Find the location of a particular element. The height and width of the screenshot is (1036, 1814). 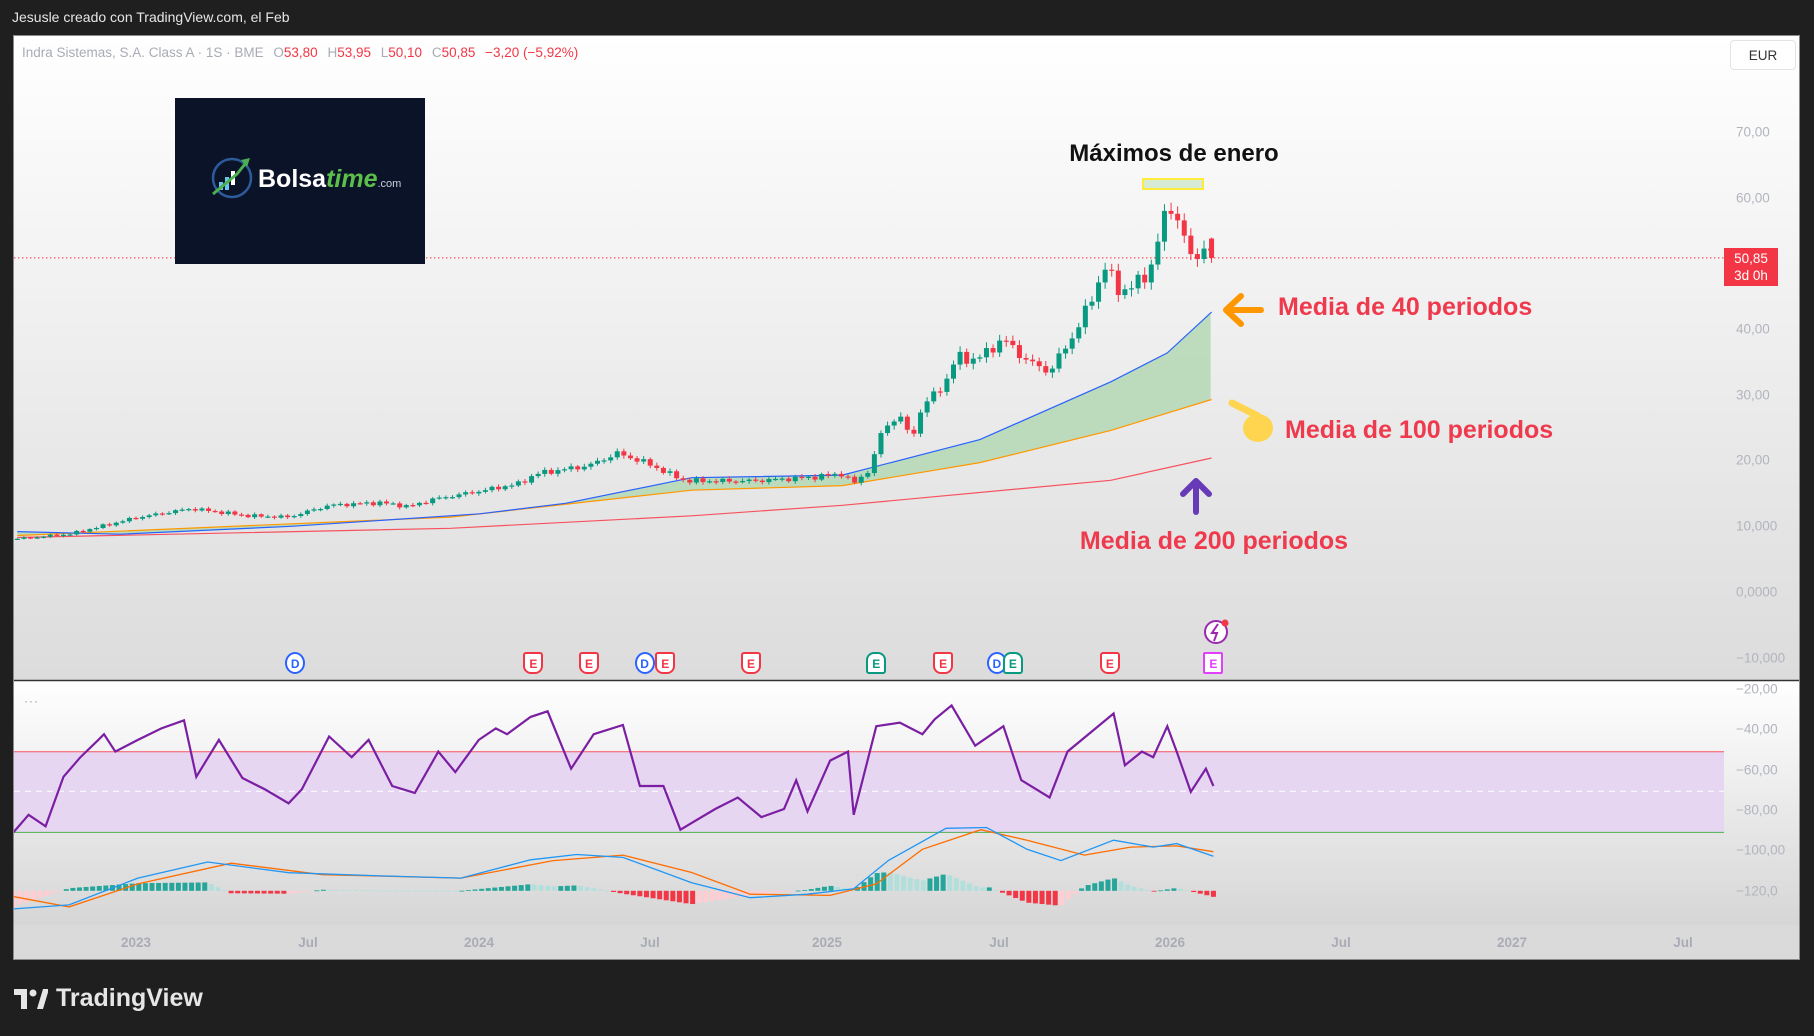

price-tick: 10,000 is located at coordinates (1757, 526).